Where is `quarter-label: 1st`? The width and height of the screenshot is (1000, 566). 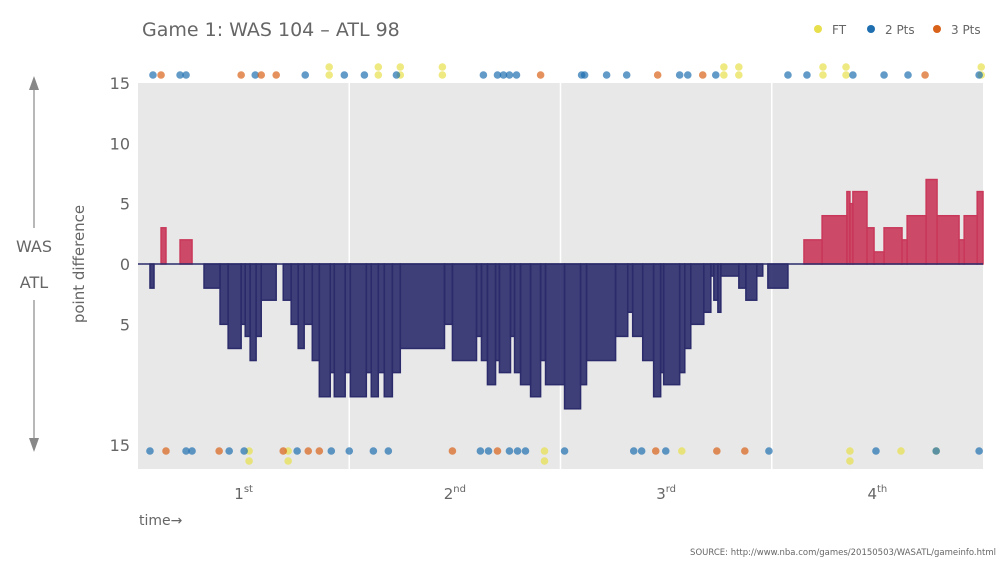
quarter-label: 1st is located at coordinates (243, 493).